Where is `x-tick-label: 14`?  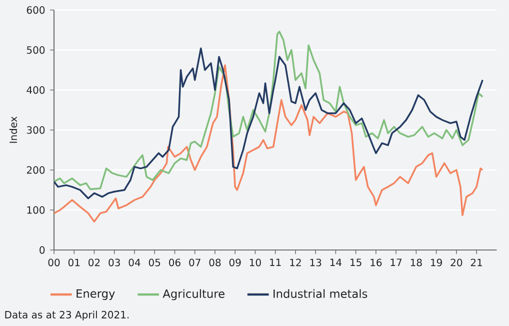
x-tick-label: 14 is located at coordinates (336, 262).